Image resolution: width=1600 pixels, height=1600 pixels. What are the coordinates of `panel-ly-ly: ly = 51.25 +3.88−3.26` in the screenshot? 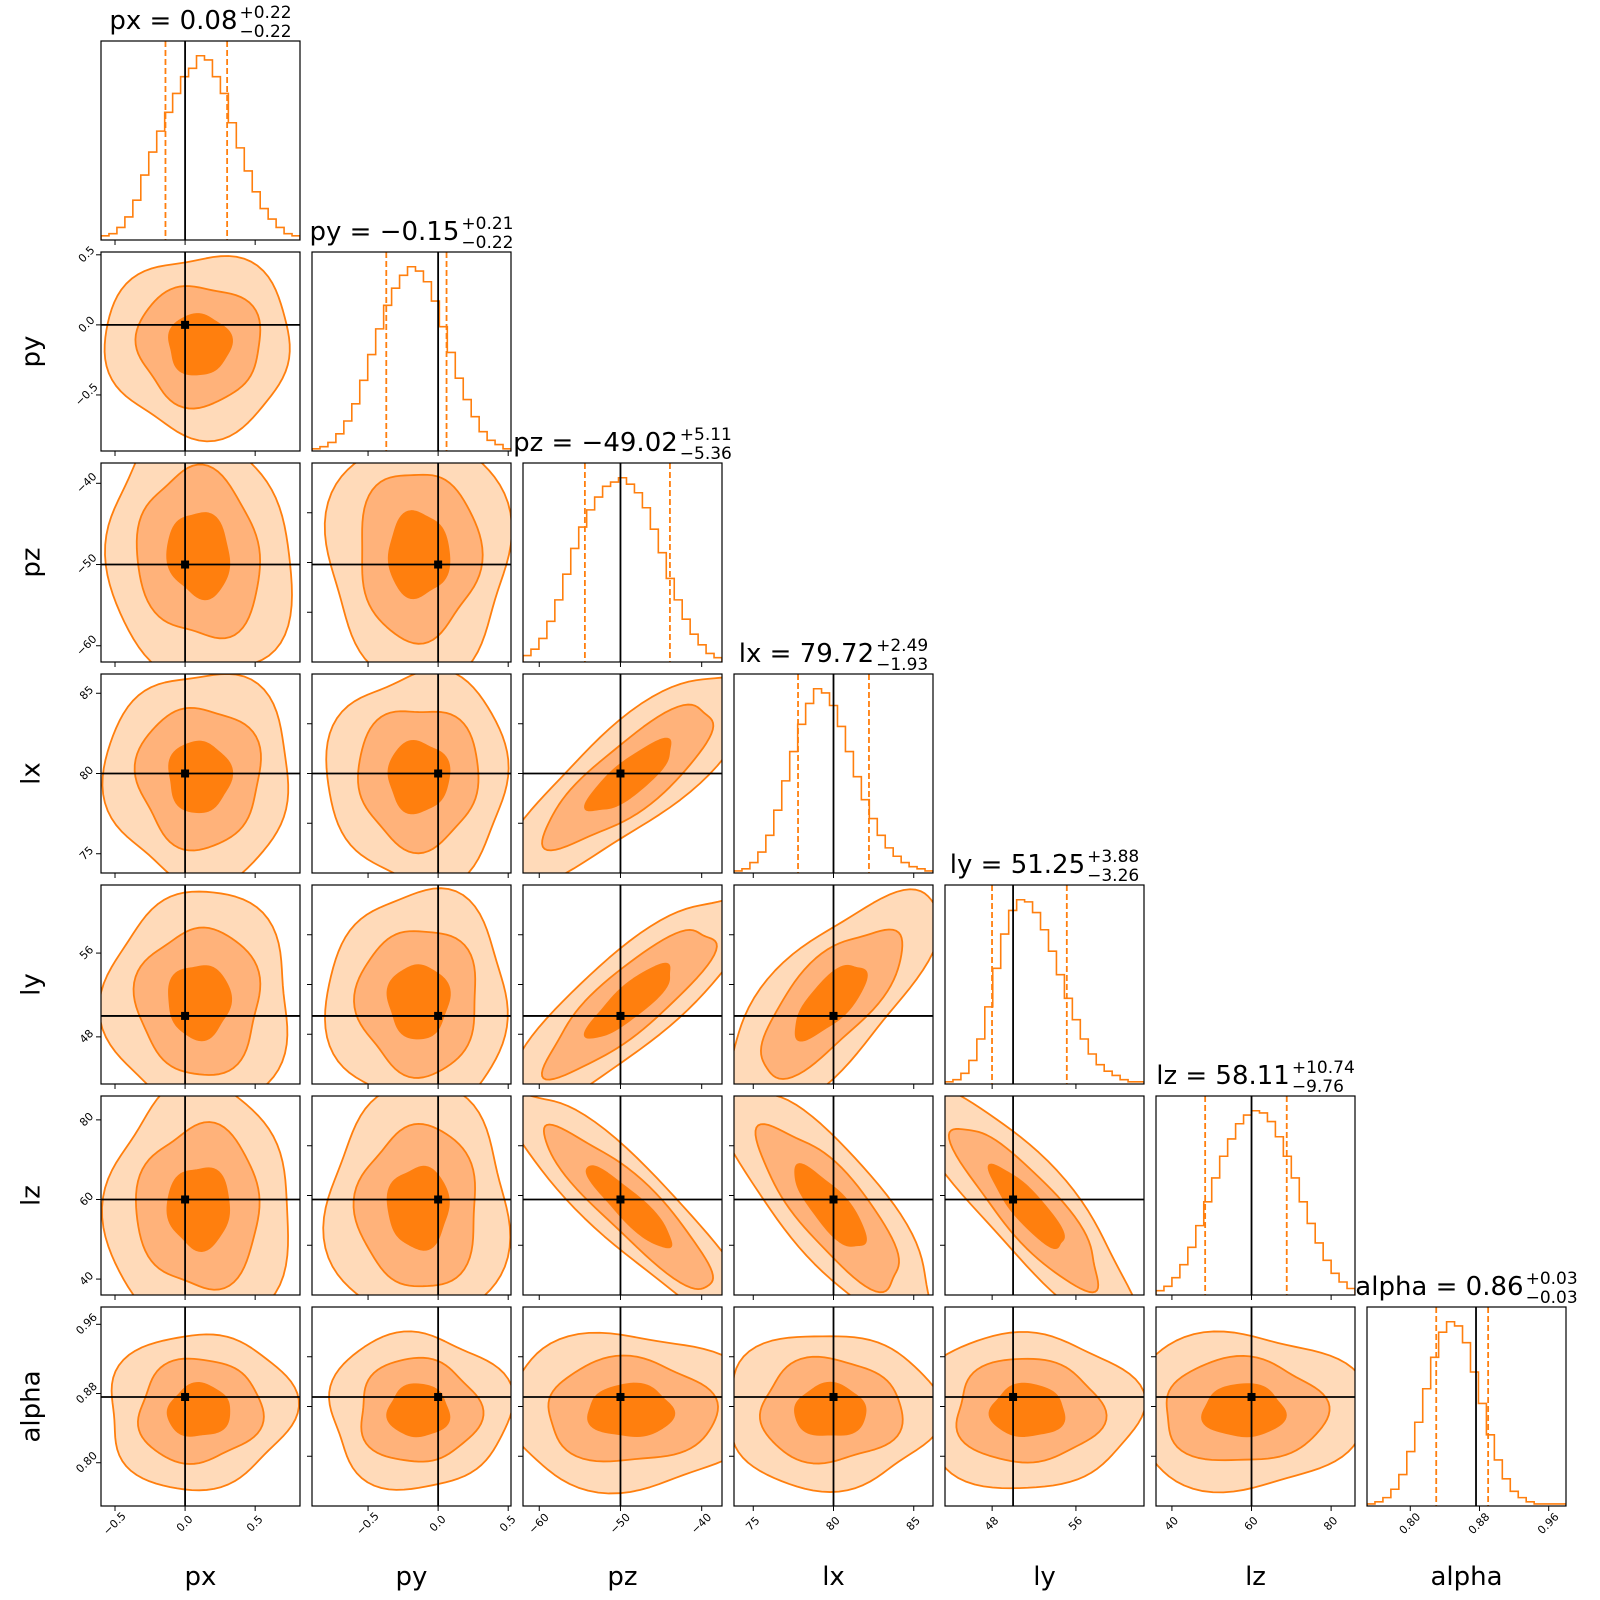 It's located at (1044, 968).